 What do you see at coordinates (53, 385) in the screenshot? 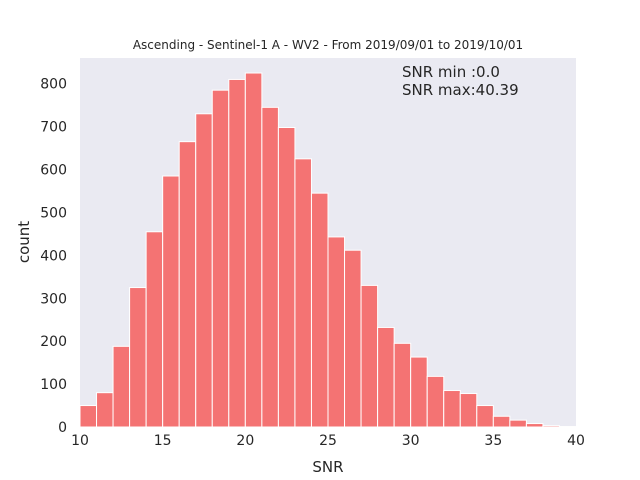
I see `y-tick-label: 100` at bounding box center [53, 385].